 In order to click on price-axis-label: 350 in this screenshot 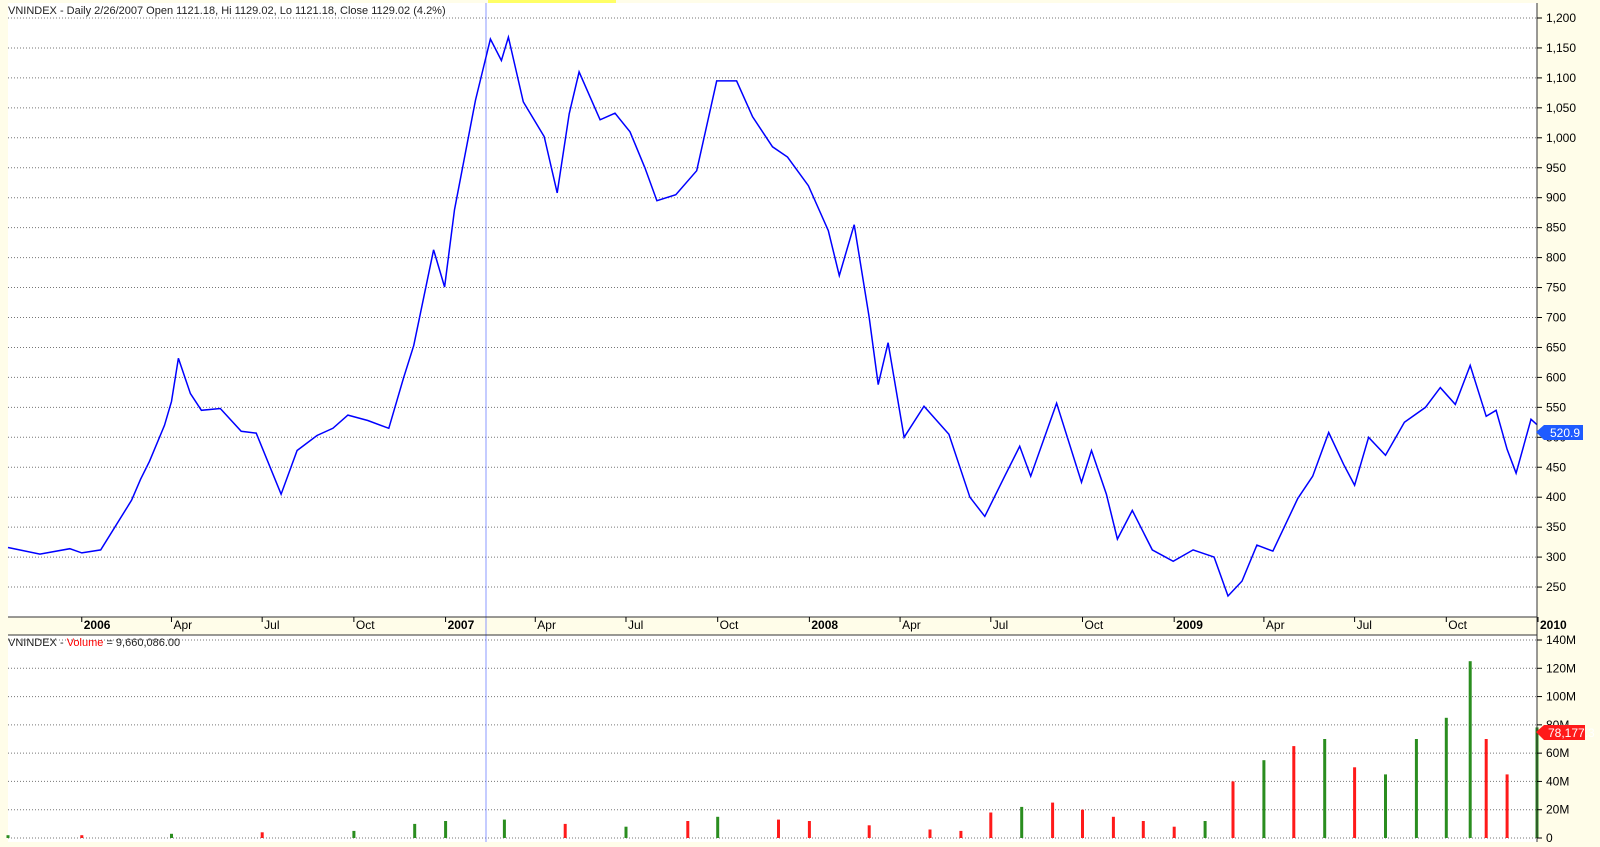, I will do `click(1556, 527)`.